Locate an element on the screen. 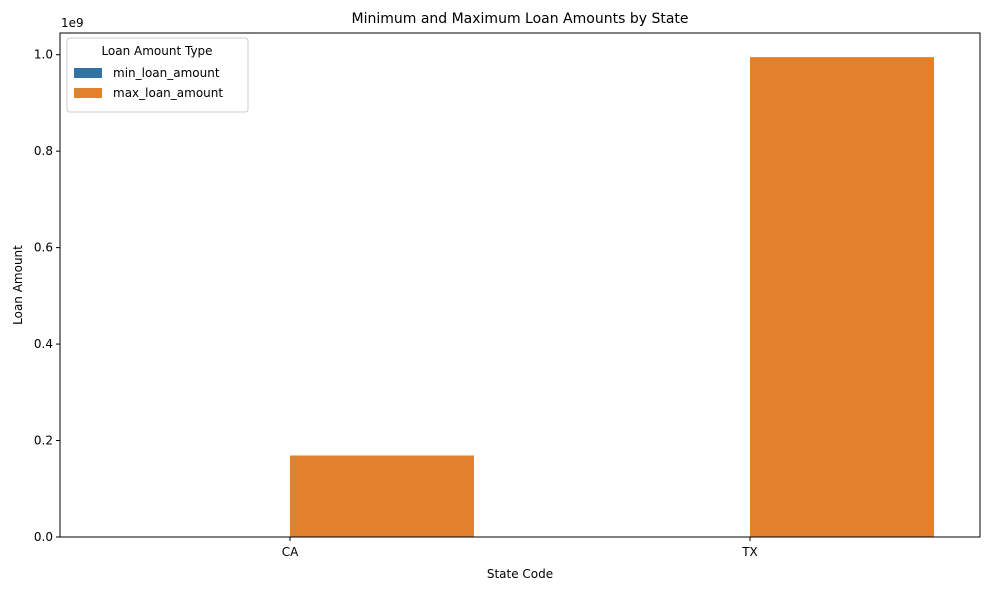 This screenshot has width=989, height=590. legend-swatch-max is located at coordinates (88, 93).